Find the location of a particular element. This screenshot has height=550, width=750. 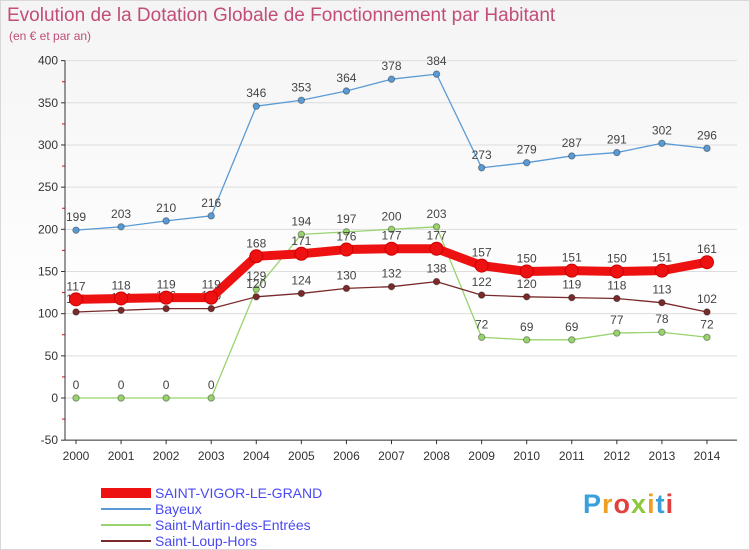

data-label: 384 is located at coordinates (437, 61).